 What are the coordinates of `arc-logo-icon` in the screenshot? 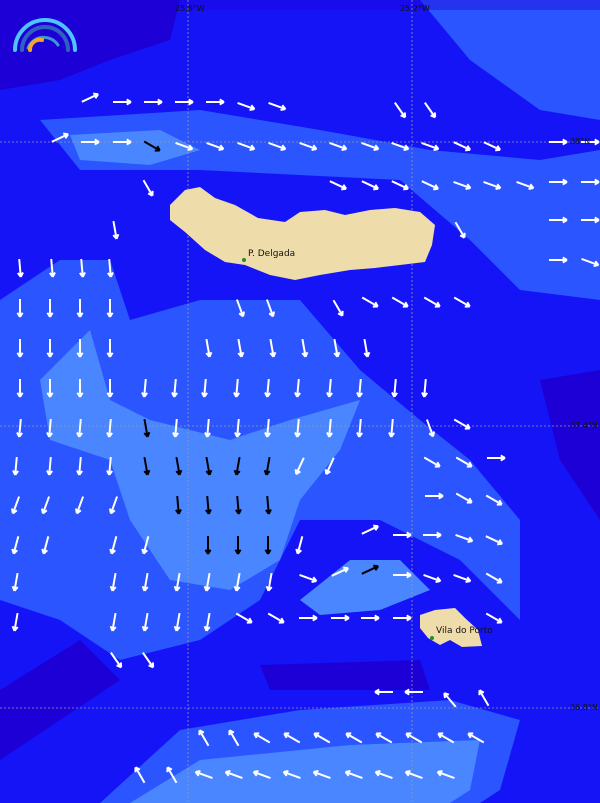 It's located at (45, 35).